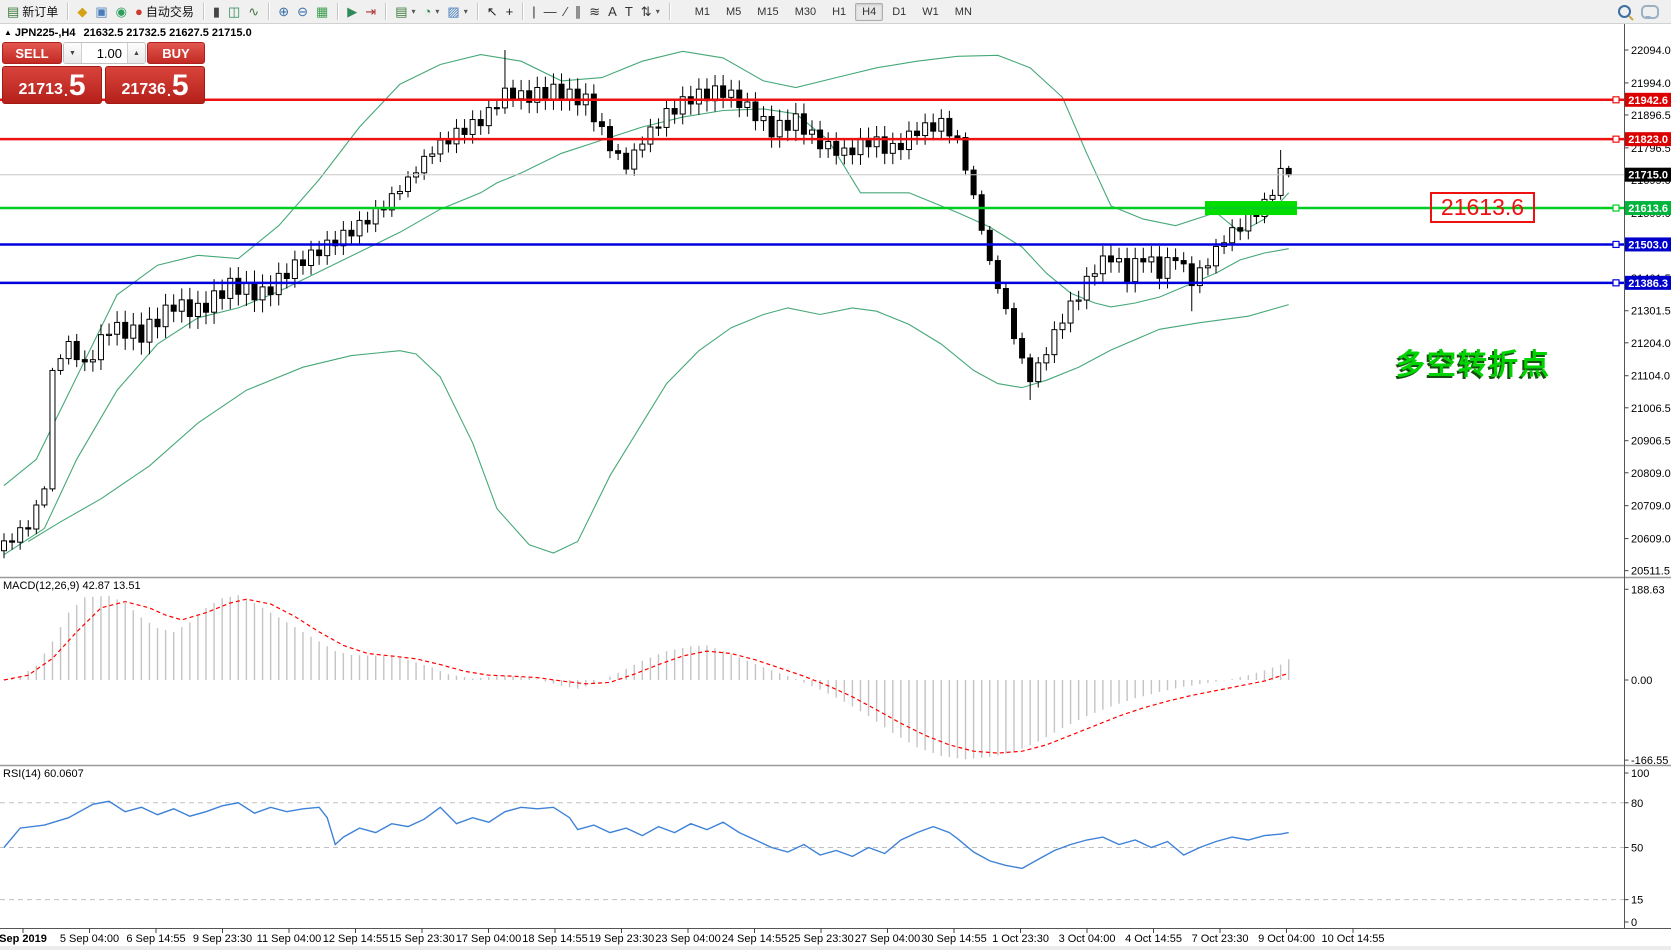 The height and width of the screenshot is (950, 1671). Describe the element at coordinates (1020, 939) in the screenshot. I see `time-tick-label: 1 Oct 23:30` at that location.